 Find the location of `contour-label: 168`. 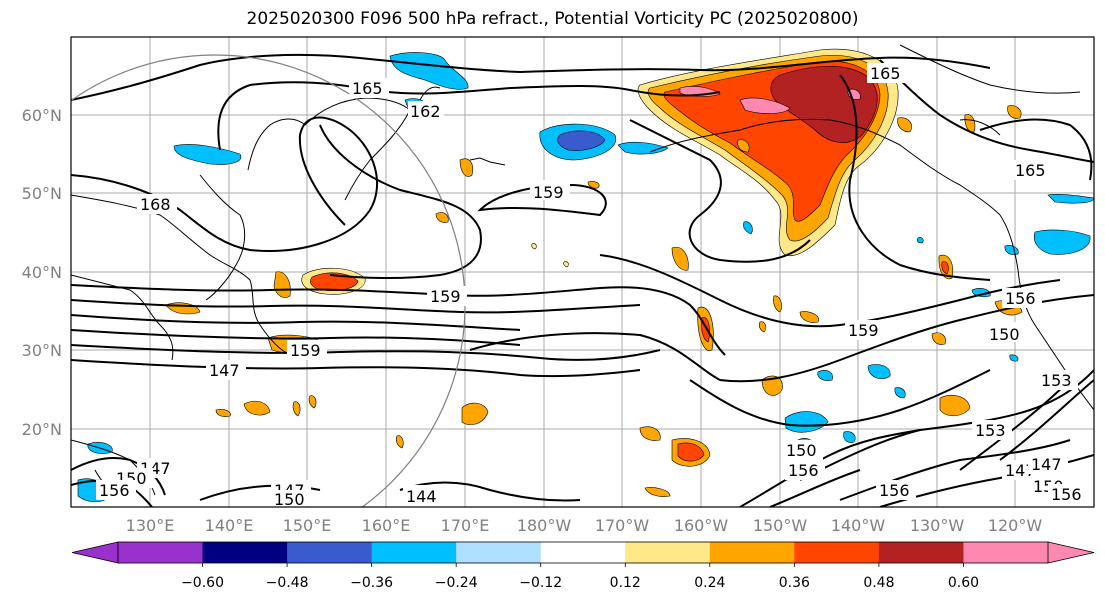

contour-label: 168 is located at coordinates (155, 204).